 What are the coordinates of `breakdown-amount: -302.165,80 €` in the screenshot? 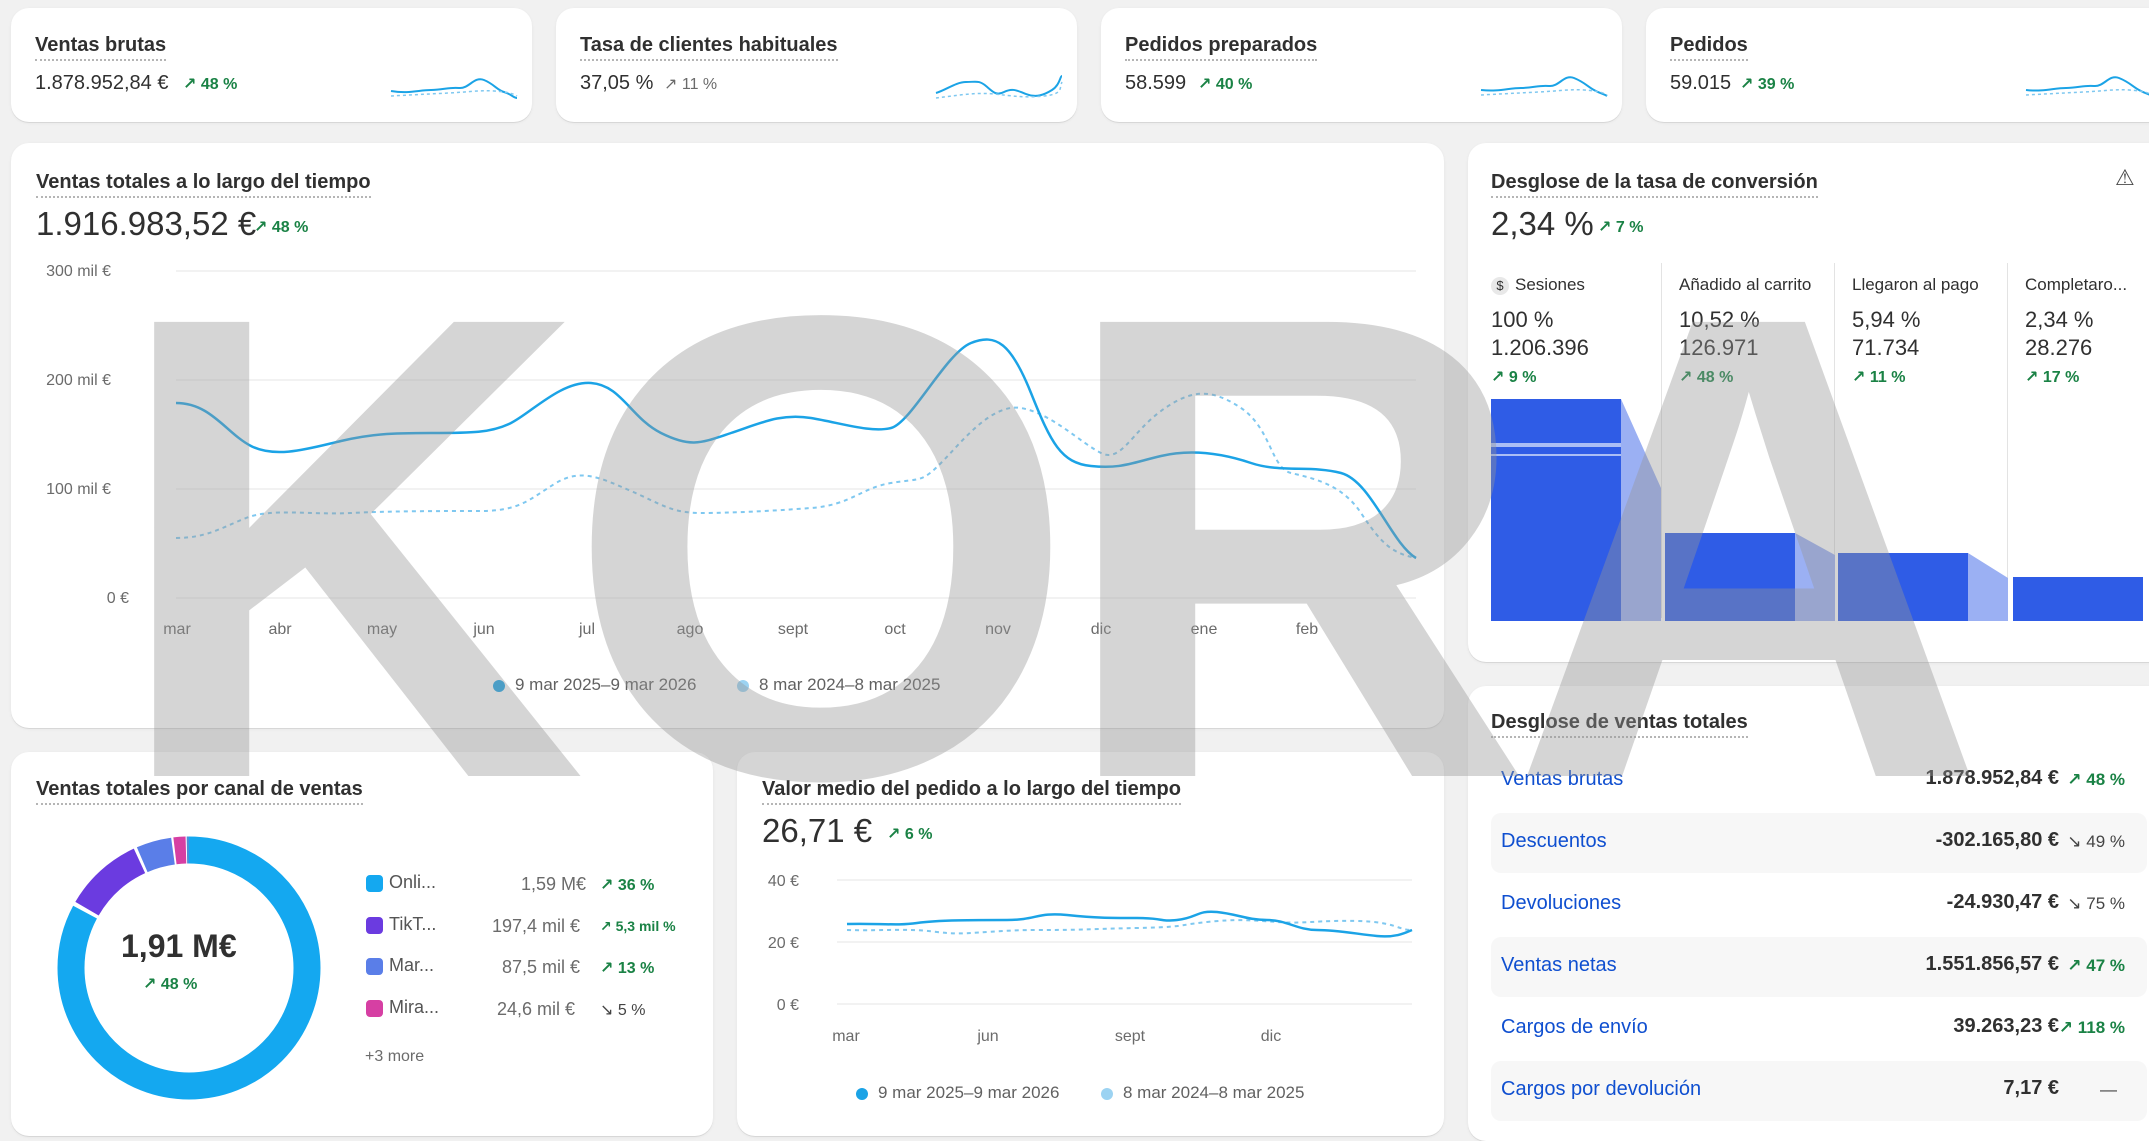 It's located at (1997, 840).